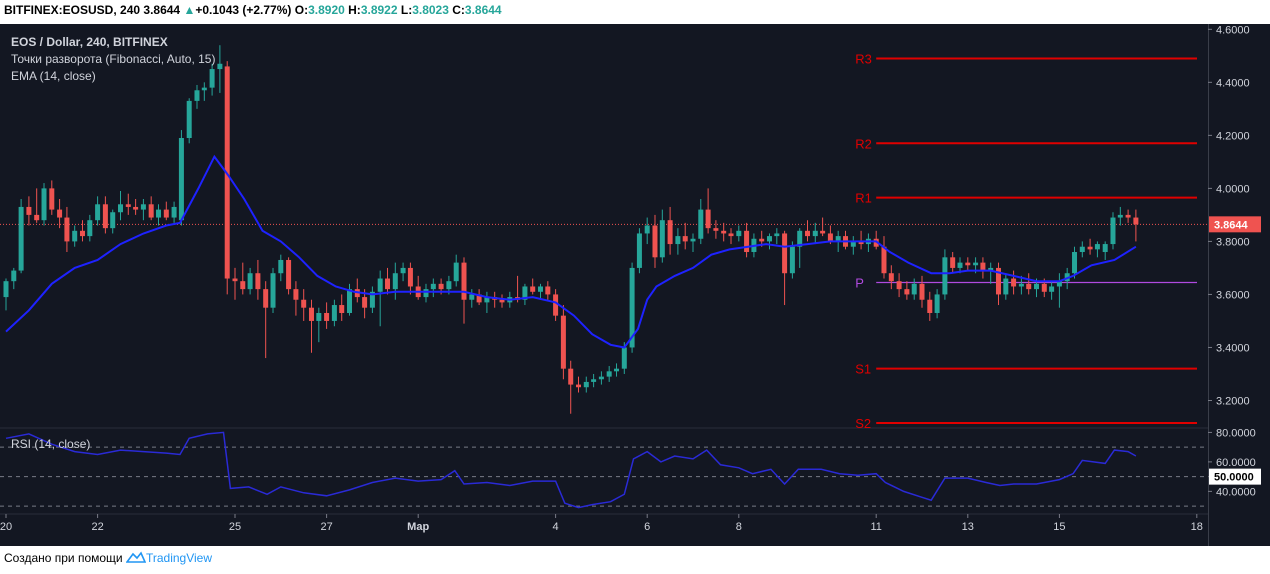 The width and height of the screenshot is (1270, 574). What do you see at coordinates (1235, 224) in the screenshot?
I see `last-price-tag` at bounding box center [1235, 224].